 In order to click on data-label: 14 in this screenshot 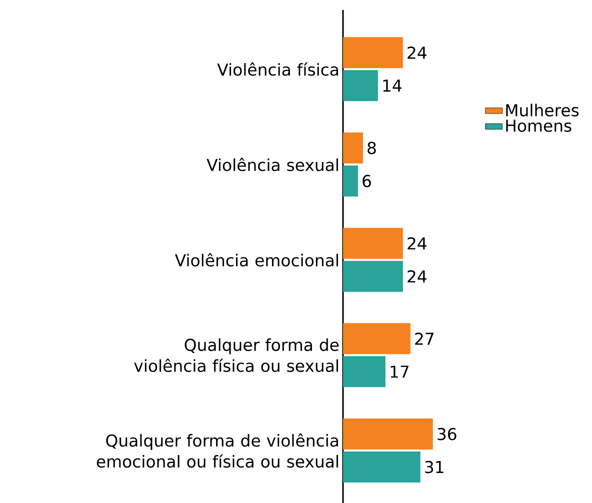, I will do `click(392, 86)`.